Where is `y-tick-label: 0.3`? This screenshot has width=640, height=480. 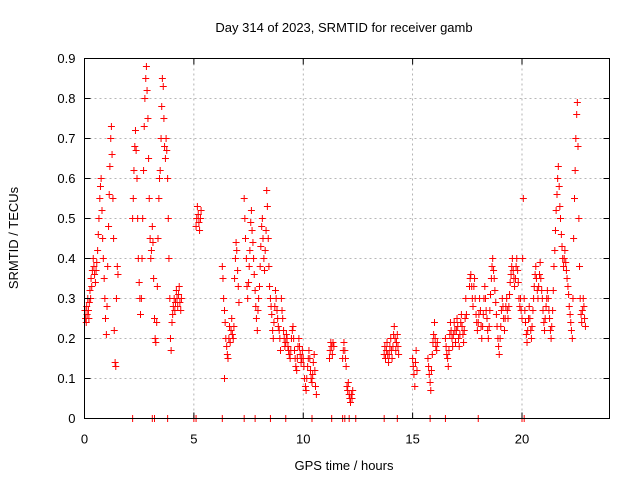 y-tick-label: 0.3 is located at coordinates (66, 298).